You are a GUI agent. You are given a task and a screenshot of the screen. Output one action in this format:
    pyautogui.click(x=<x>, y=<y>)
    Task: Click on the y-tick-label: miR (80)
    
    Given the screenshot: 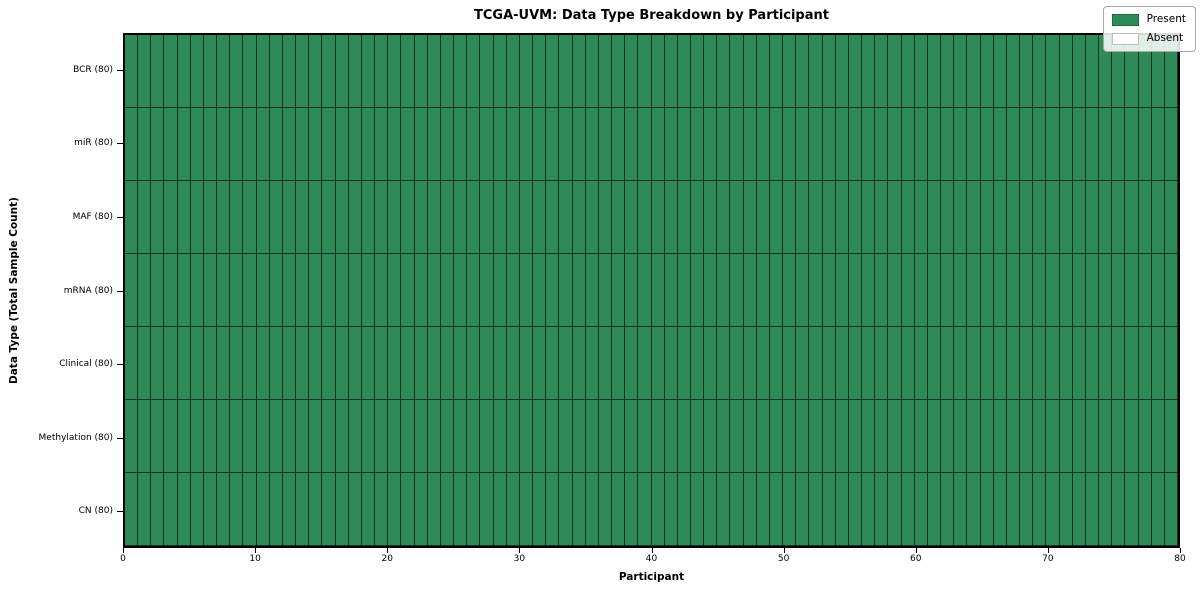 What is the action you would take?
    pyautogui.click(x=93, y=143)
    